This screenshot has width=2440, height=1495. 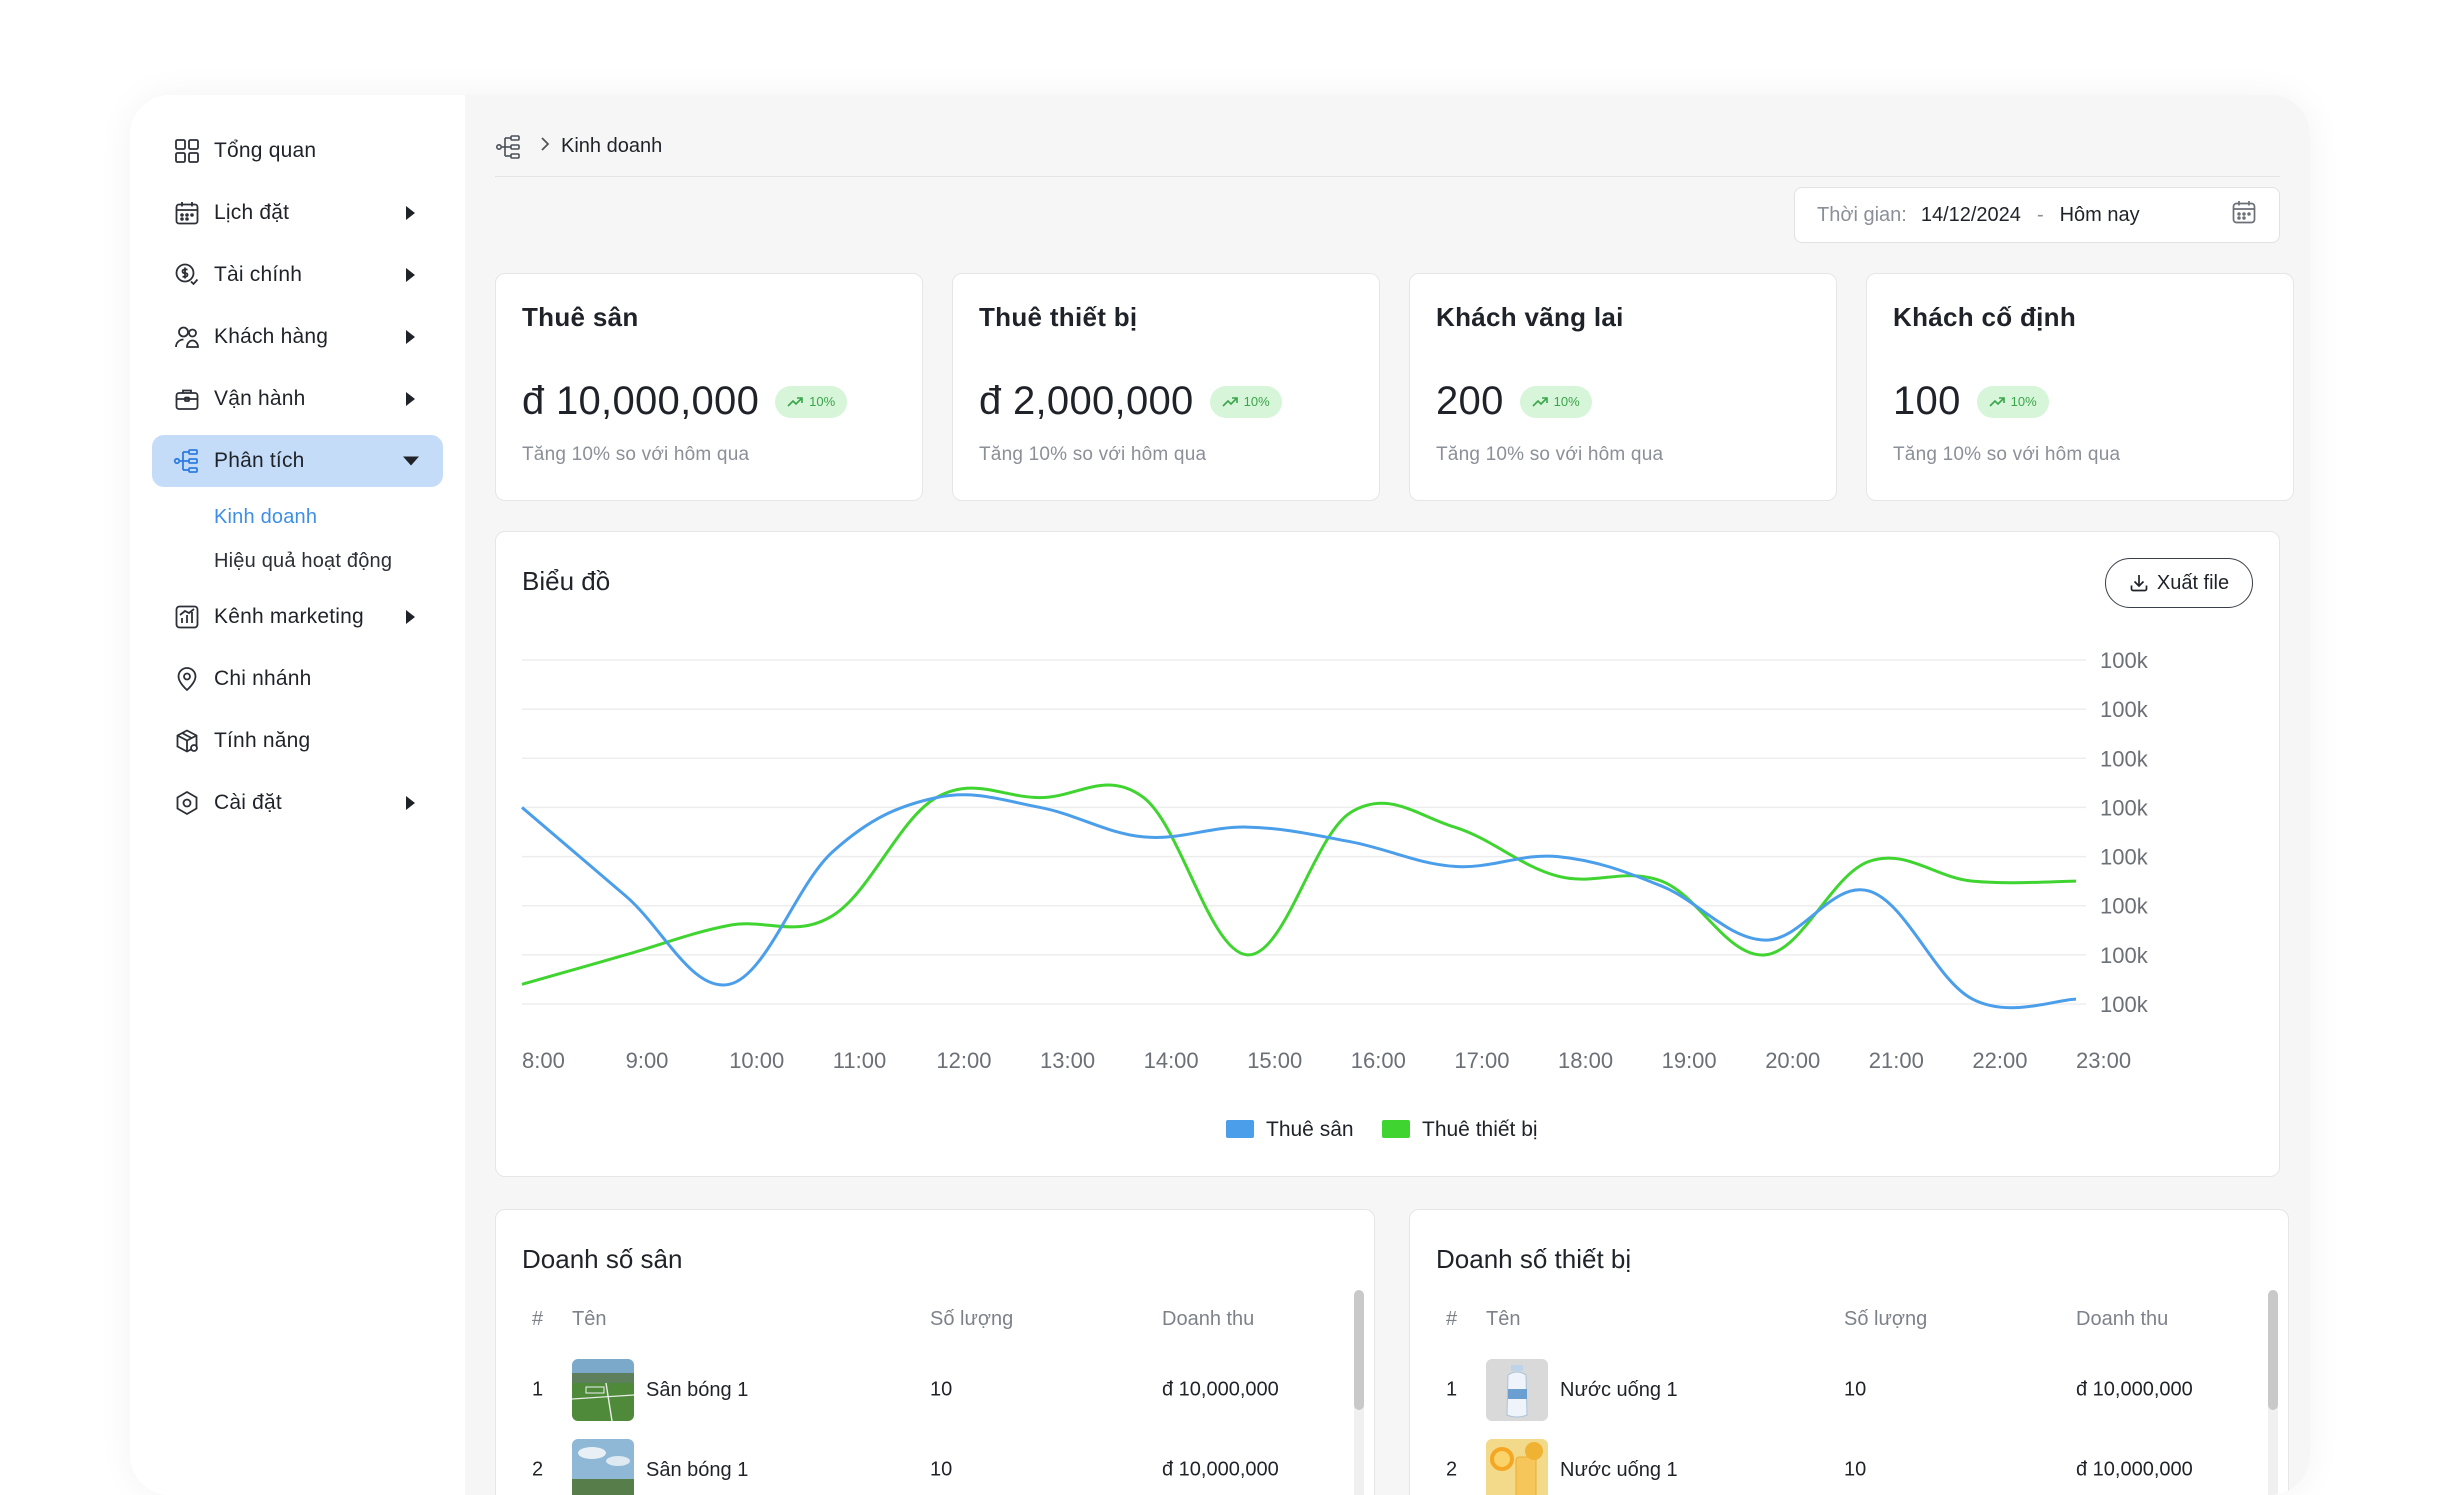 I want to click on breadcrumb: Kinh doanh, so click(x=1387, y=154).